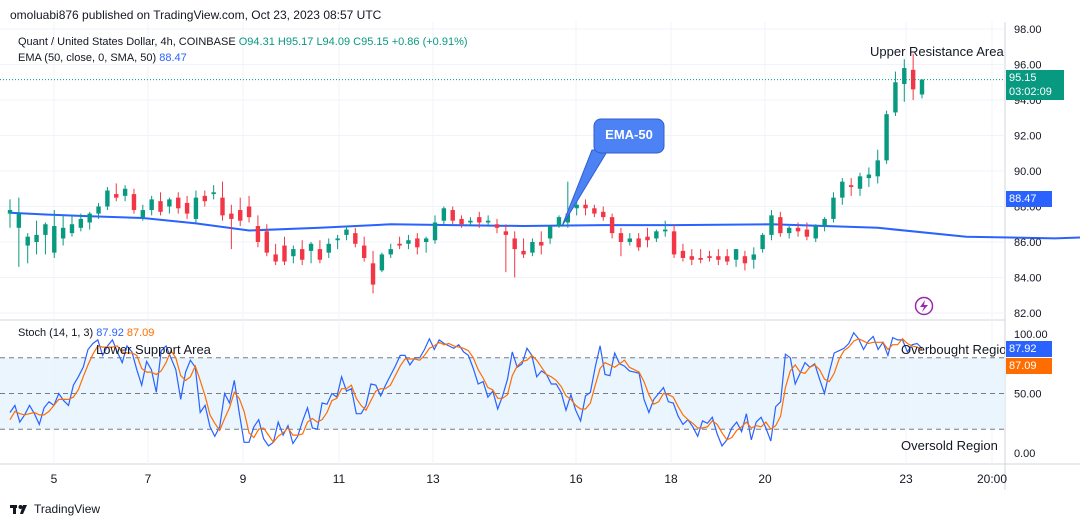 Image resolution: width=1080 pixels, height=528 pixels. What do you see at coordinates (256, 42) in the screenshot?
I see `ohlc-open: O94.31` at bounding box center [256, 42].